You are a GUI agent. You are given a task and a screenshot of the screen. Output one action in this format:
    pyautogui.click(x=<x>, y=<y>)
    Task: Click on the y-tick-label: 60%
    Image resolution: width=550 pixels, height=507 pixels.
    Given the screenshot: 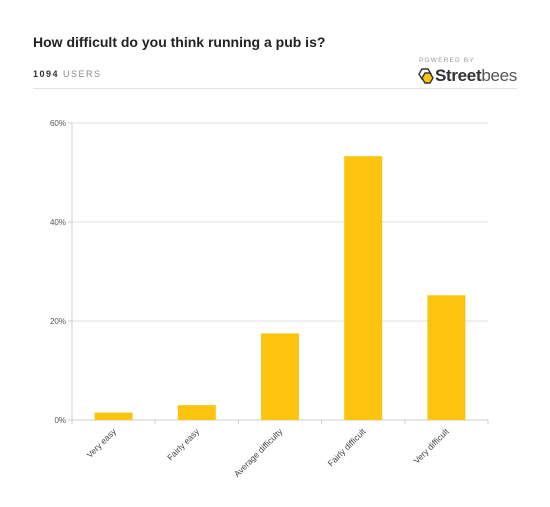 What is the action you would take?
    pyautogui.click(x=58, y=123)
    